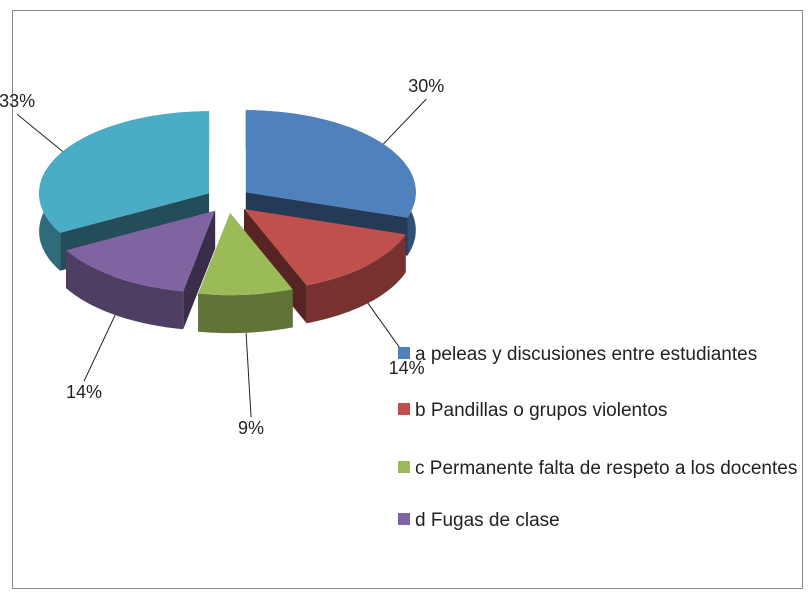  I want to click on legend-entry: a peleas y discusiones entre estudiantes, so click(598, 355).